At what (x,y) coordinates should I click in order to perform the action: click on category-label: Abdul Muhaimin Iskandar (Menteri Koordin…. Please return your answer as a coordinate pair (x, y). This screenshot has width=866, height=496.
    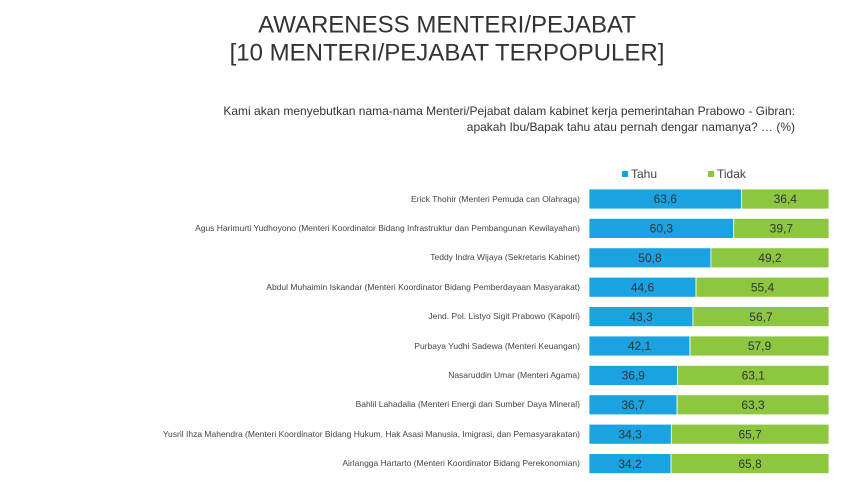
    Looking at the image, I should click on (423, 286).